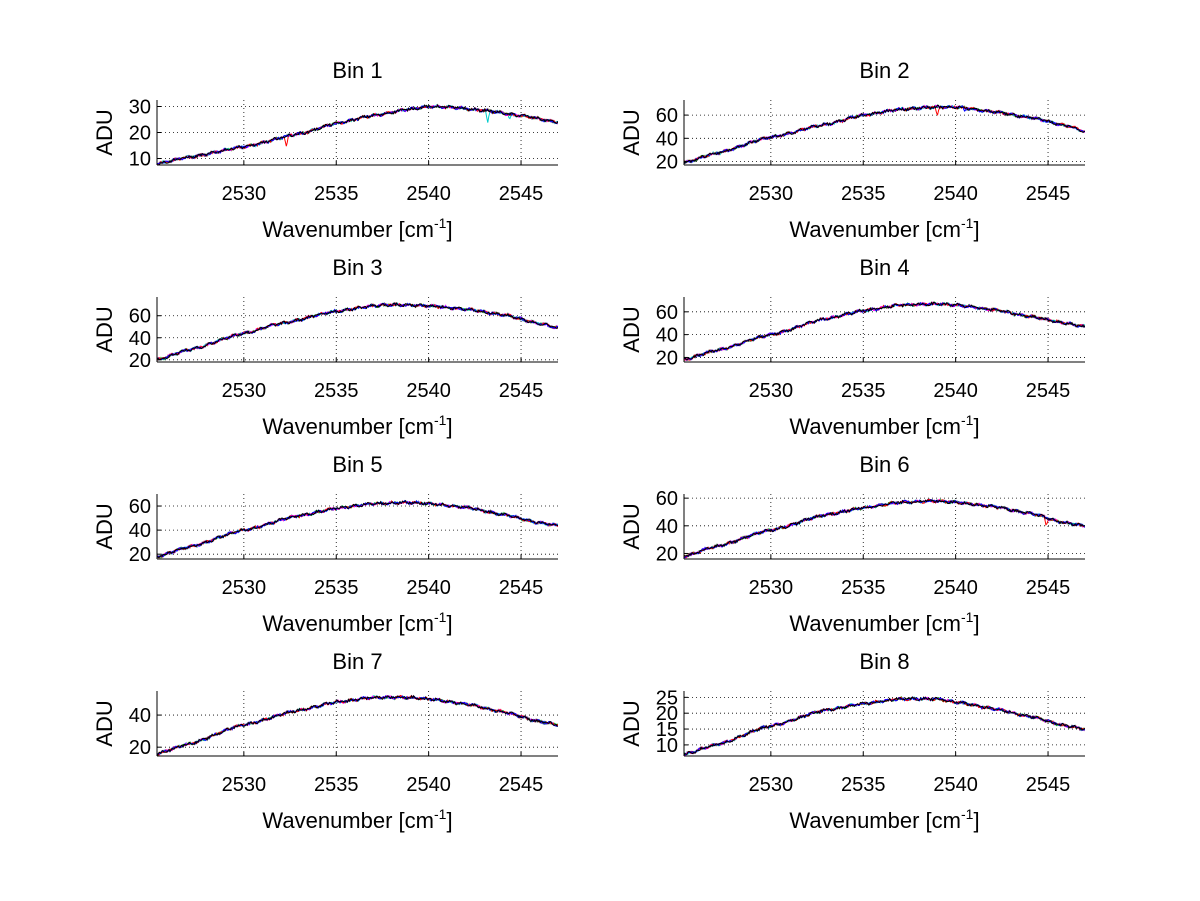  Describe the element at coordinates (357, 661) in the screenshot. I see `subplot-title: Bin 7` at that location.